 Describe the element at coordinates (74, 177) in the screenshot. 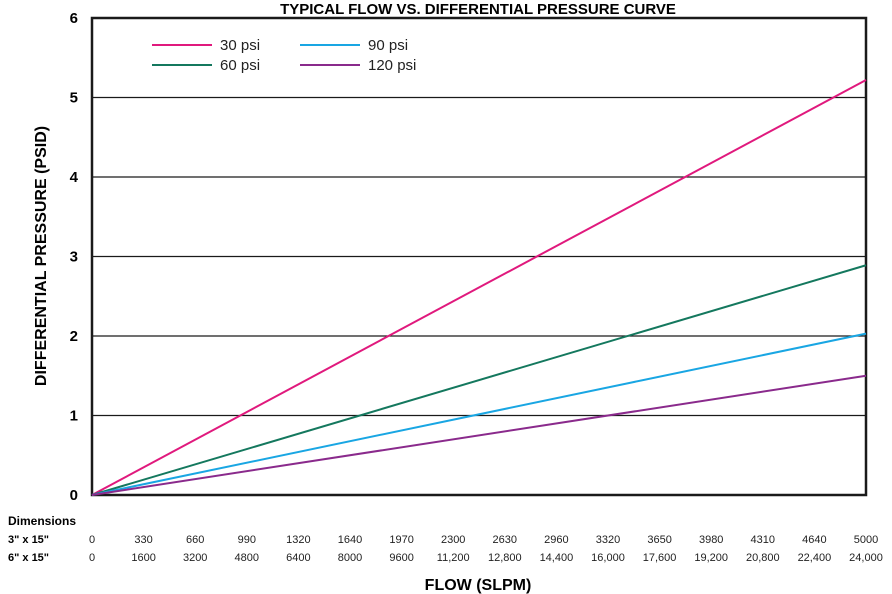

I see `y-tick-label: 4` at that location.